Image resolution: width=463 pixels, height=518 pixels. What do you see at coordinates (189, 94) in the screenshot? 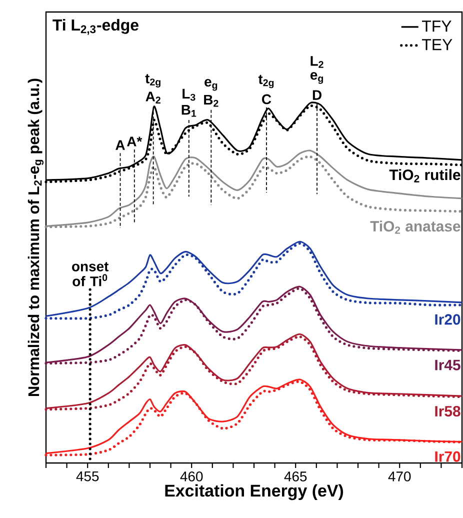
I see `annotation: L$_{3}$` at bounding box center [189, 94].